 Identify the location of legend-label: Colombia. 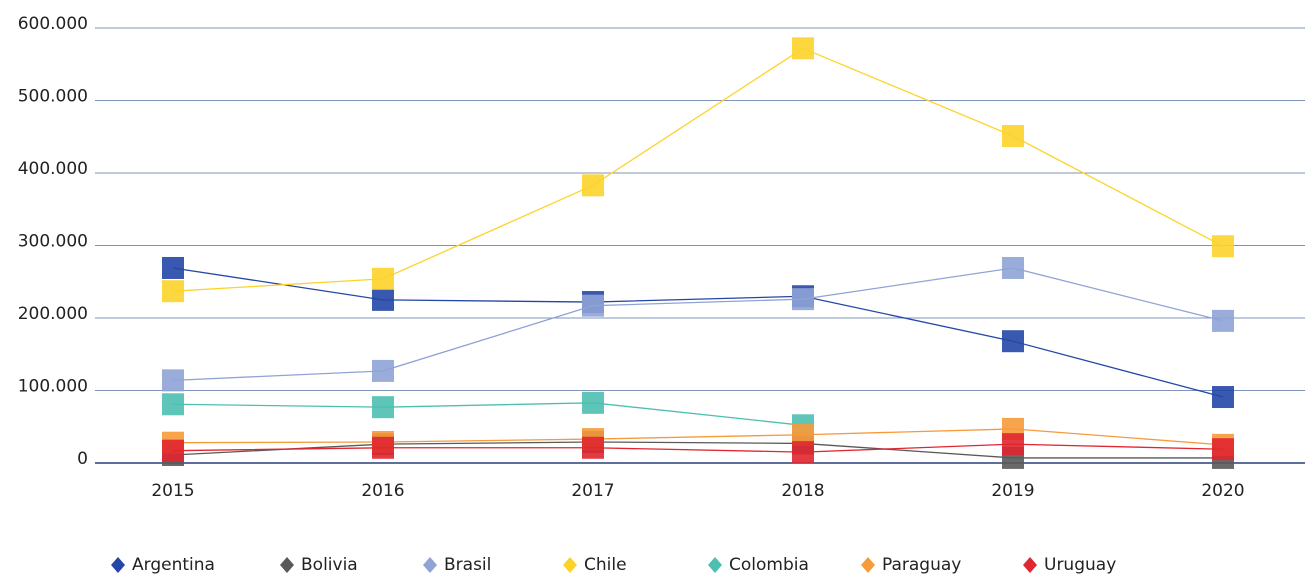
(769, 565).